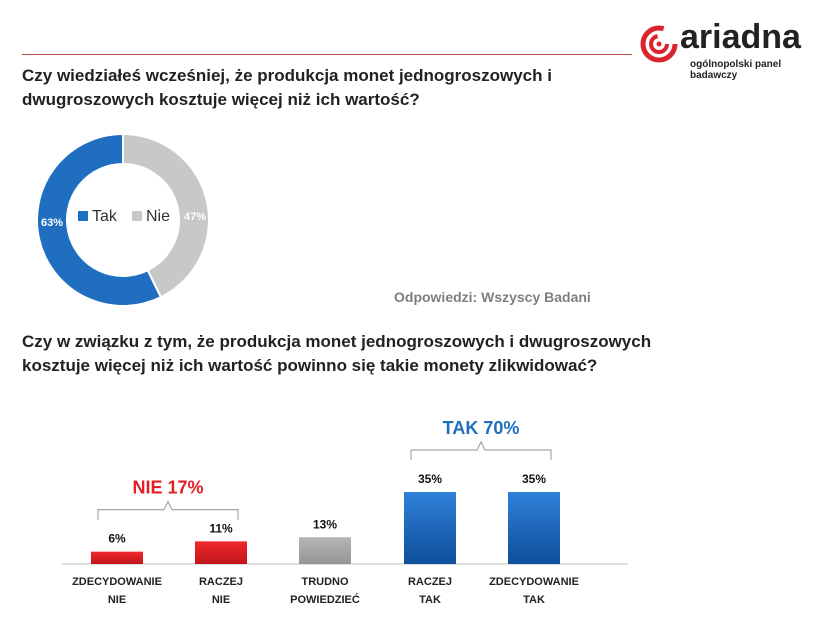  Describe the element at coordinates (325, 599) in the screenshot. I see `category-label-2: POWIEDZIEĆ` at that location.